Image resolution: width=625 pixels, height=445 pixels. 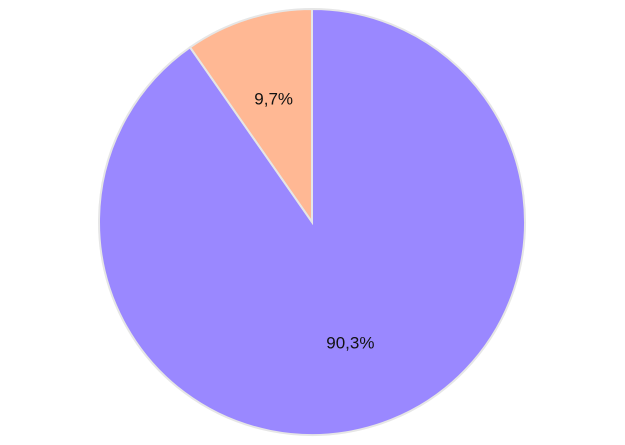 What do you see at coordinates (273, 99) in the screenshot?
I see `slice-label: 9,7%` at bounding box center [273, 99].